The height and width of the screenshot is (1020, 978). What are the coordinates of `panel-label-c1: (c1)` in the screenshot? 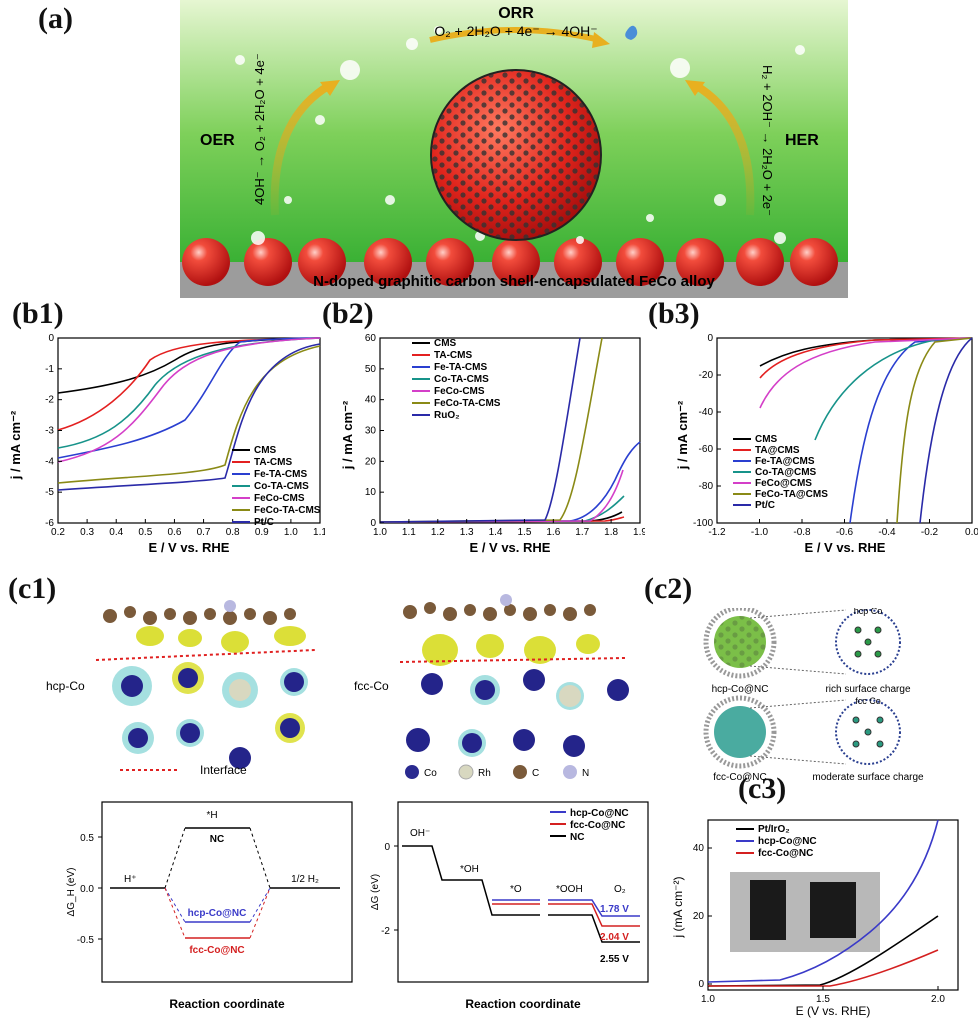 It's located at (32, 588).